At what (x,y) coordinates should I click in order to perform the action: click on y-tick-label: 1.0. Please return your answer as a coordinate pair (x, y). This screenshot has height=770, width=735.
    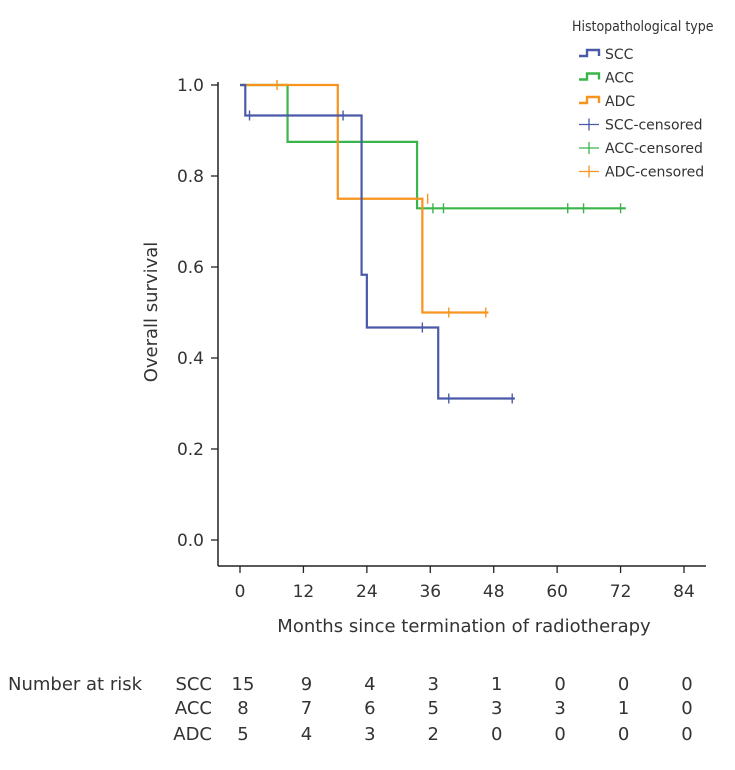
    Looking at the image, I should click on (190, 86).